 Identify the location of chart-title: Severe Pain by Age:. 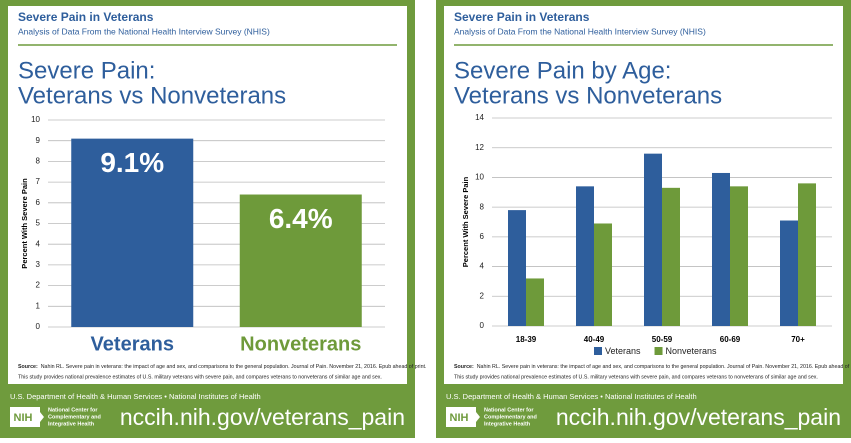
(562, 70).